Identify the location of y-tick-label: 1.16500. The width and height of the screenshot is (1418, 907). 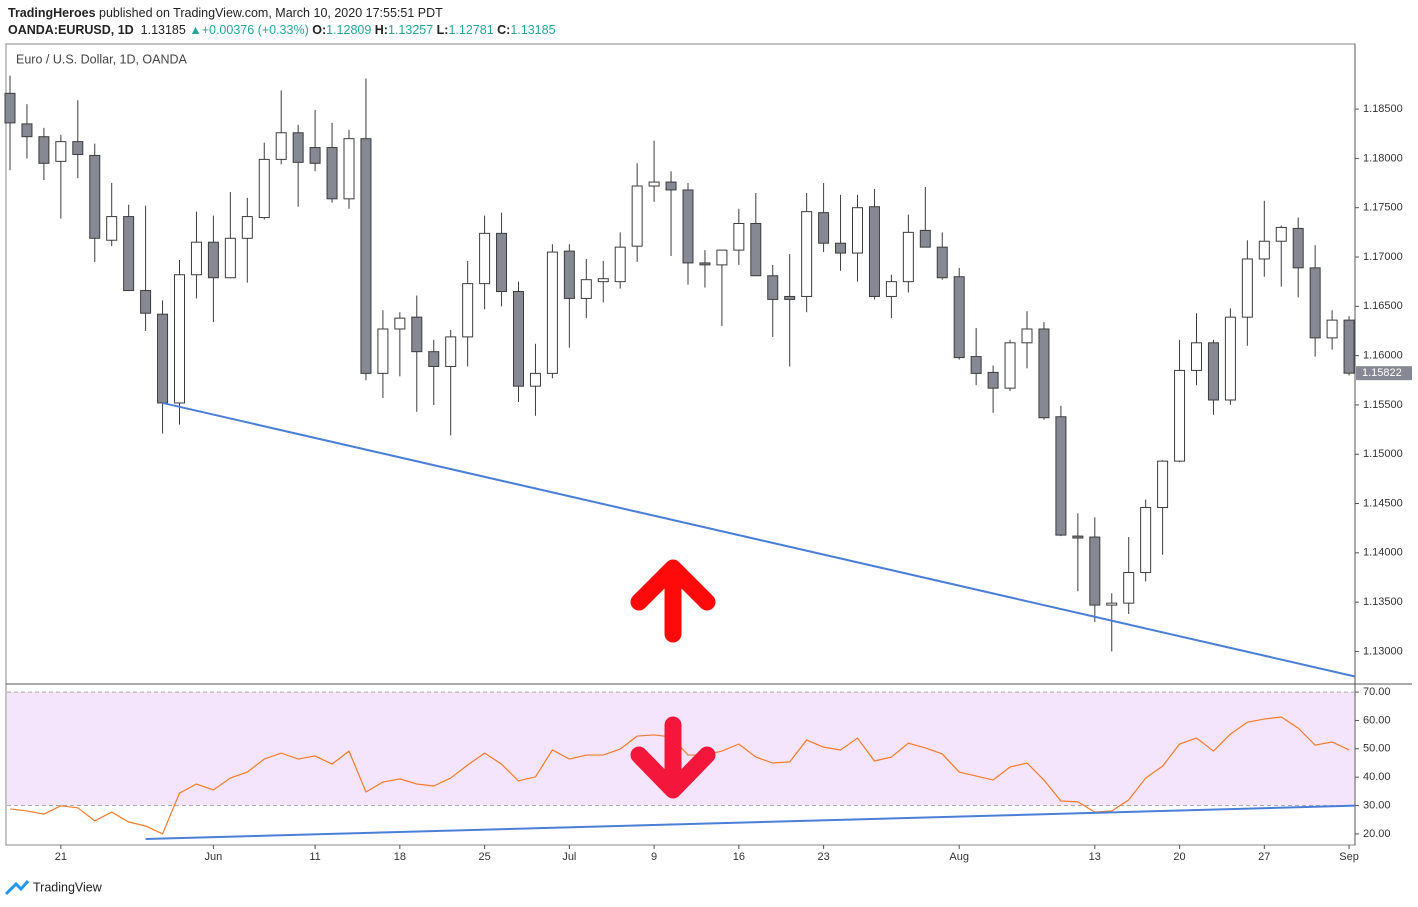
(1383, 306).